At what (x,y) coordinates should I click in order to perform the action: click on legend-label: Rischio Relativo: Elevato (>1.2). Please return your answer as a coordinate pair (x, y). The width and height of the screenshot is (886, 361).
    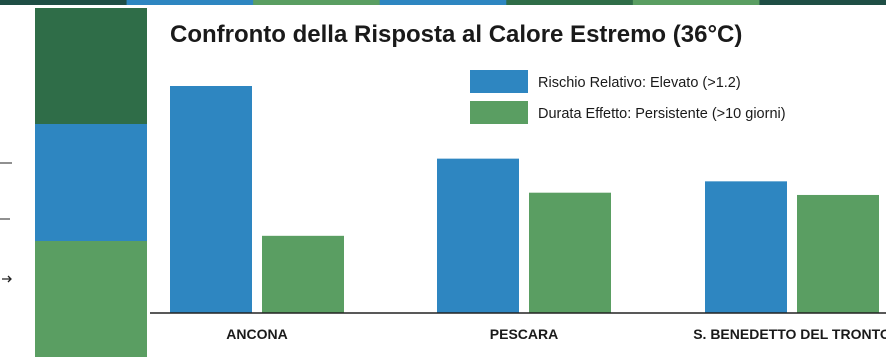
    Looking at the image, I should click on (639, 83).